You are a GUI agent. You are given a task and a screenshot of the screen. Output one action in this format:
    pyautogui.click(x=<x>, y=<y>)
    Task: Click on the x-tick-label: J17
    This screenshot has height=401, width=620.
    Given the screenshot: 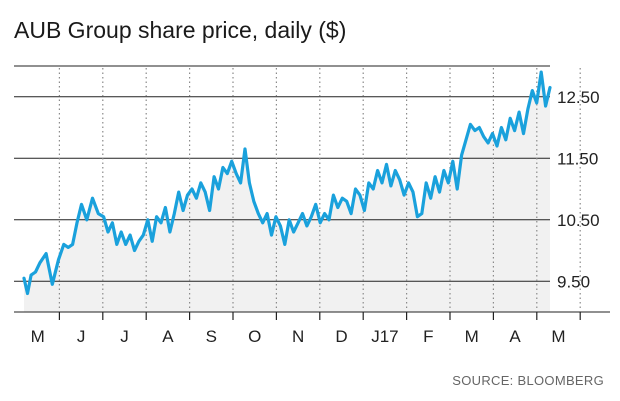 What is the action you would take?
    pyautogui.click(x=384, y=336)
    